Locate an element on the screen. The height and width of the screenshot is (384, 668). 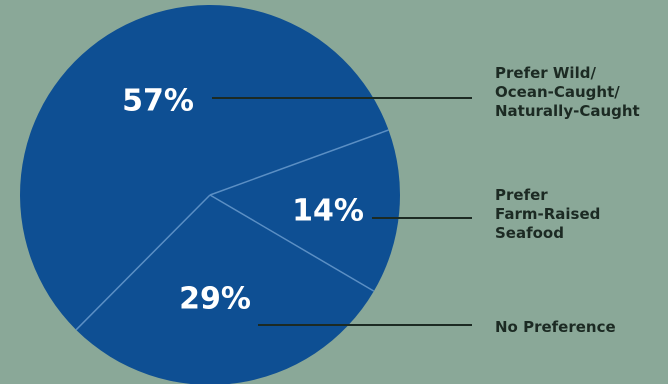
legend-label-none: No Preference is located at coordinates (555, 327).